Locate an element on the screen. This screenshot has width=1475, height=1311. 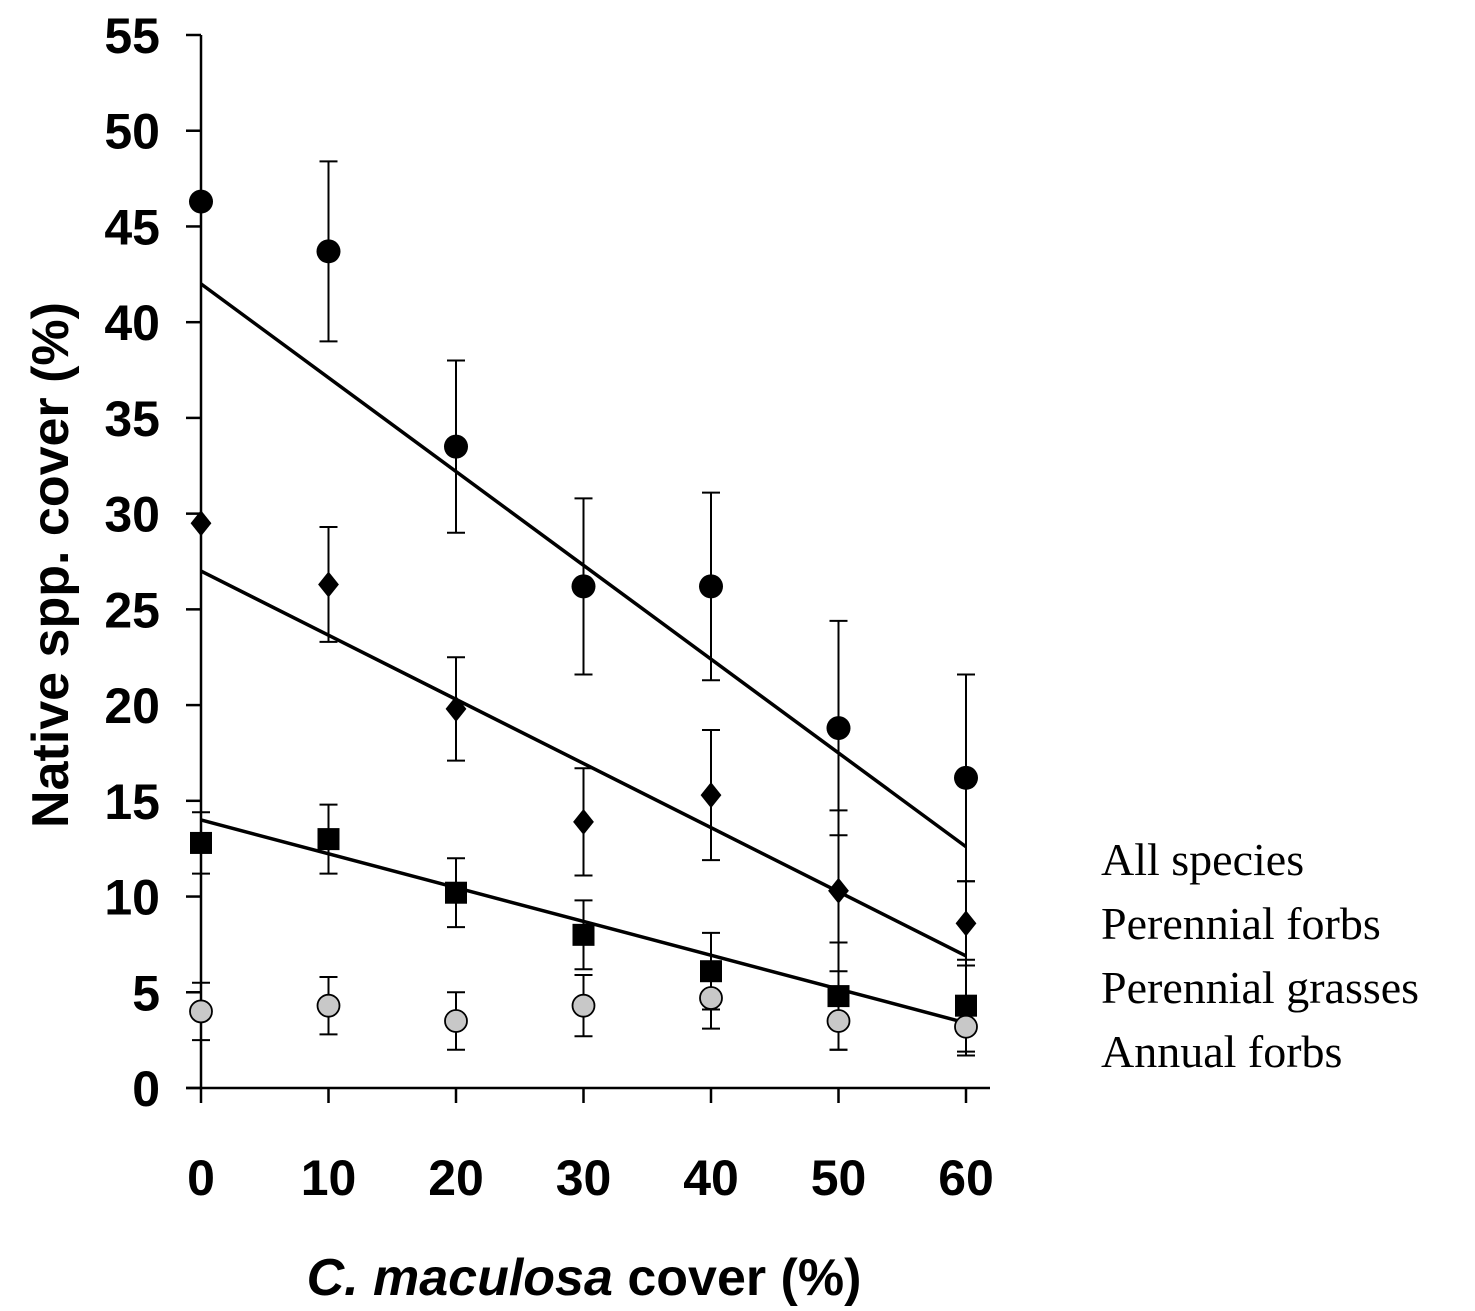
legend-label-all-species: All species is located at coordinates (1202, 859).